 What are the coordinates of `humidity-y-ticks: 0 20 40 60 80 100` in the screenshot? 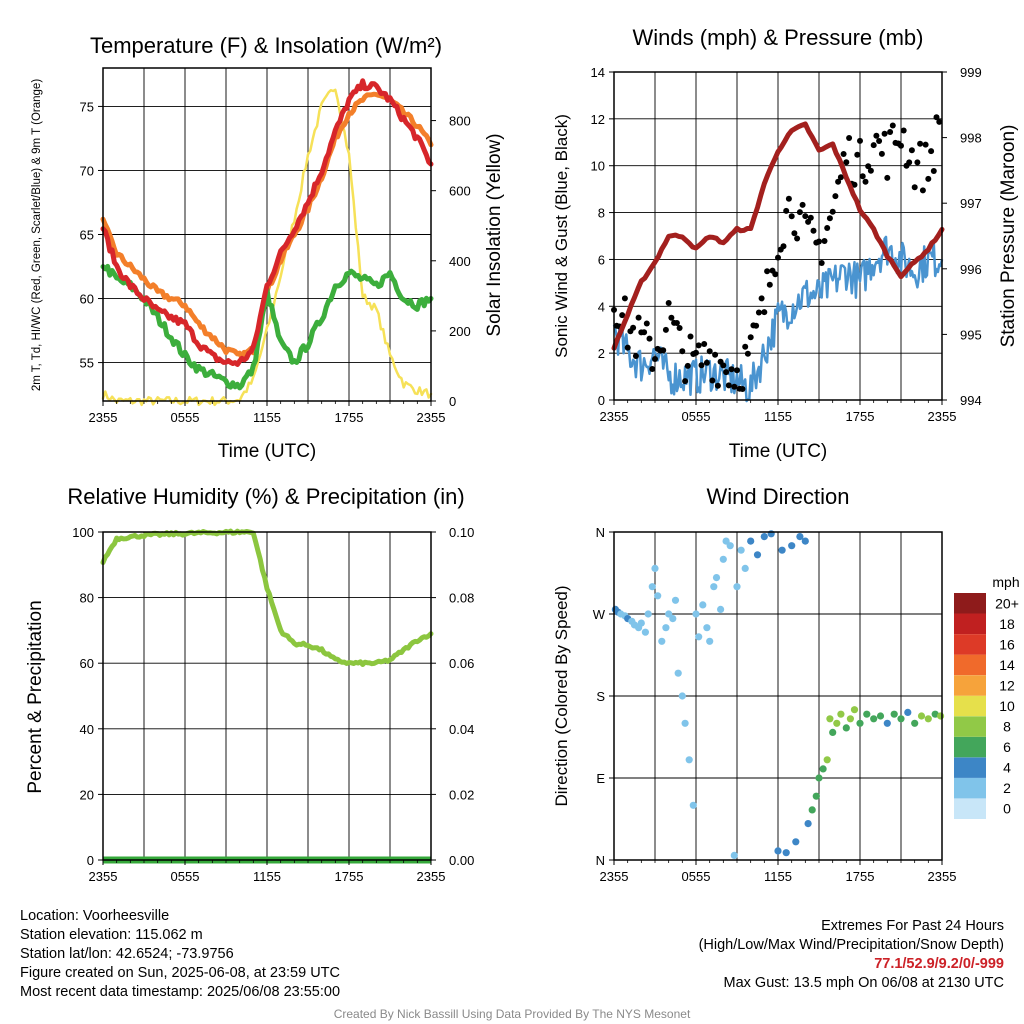 It's located at (87, 696).